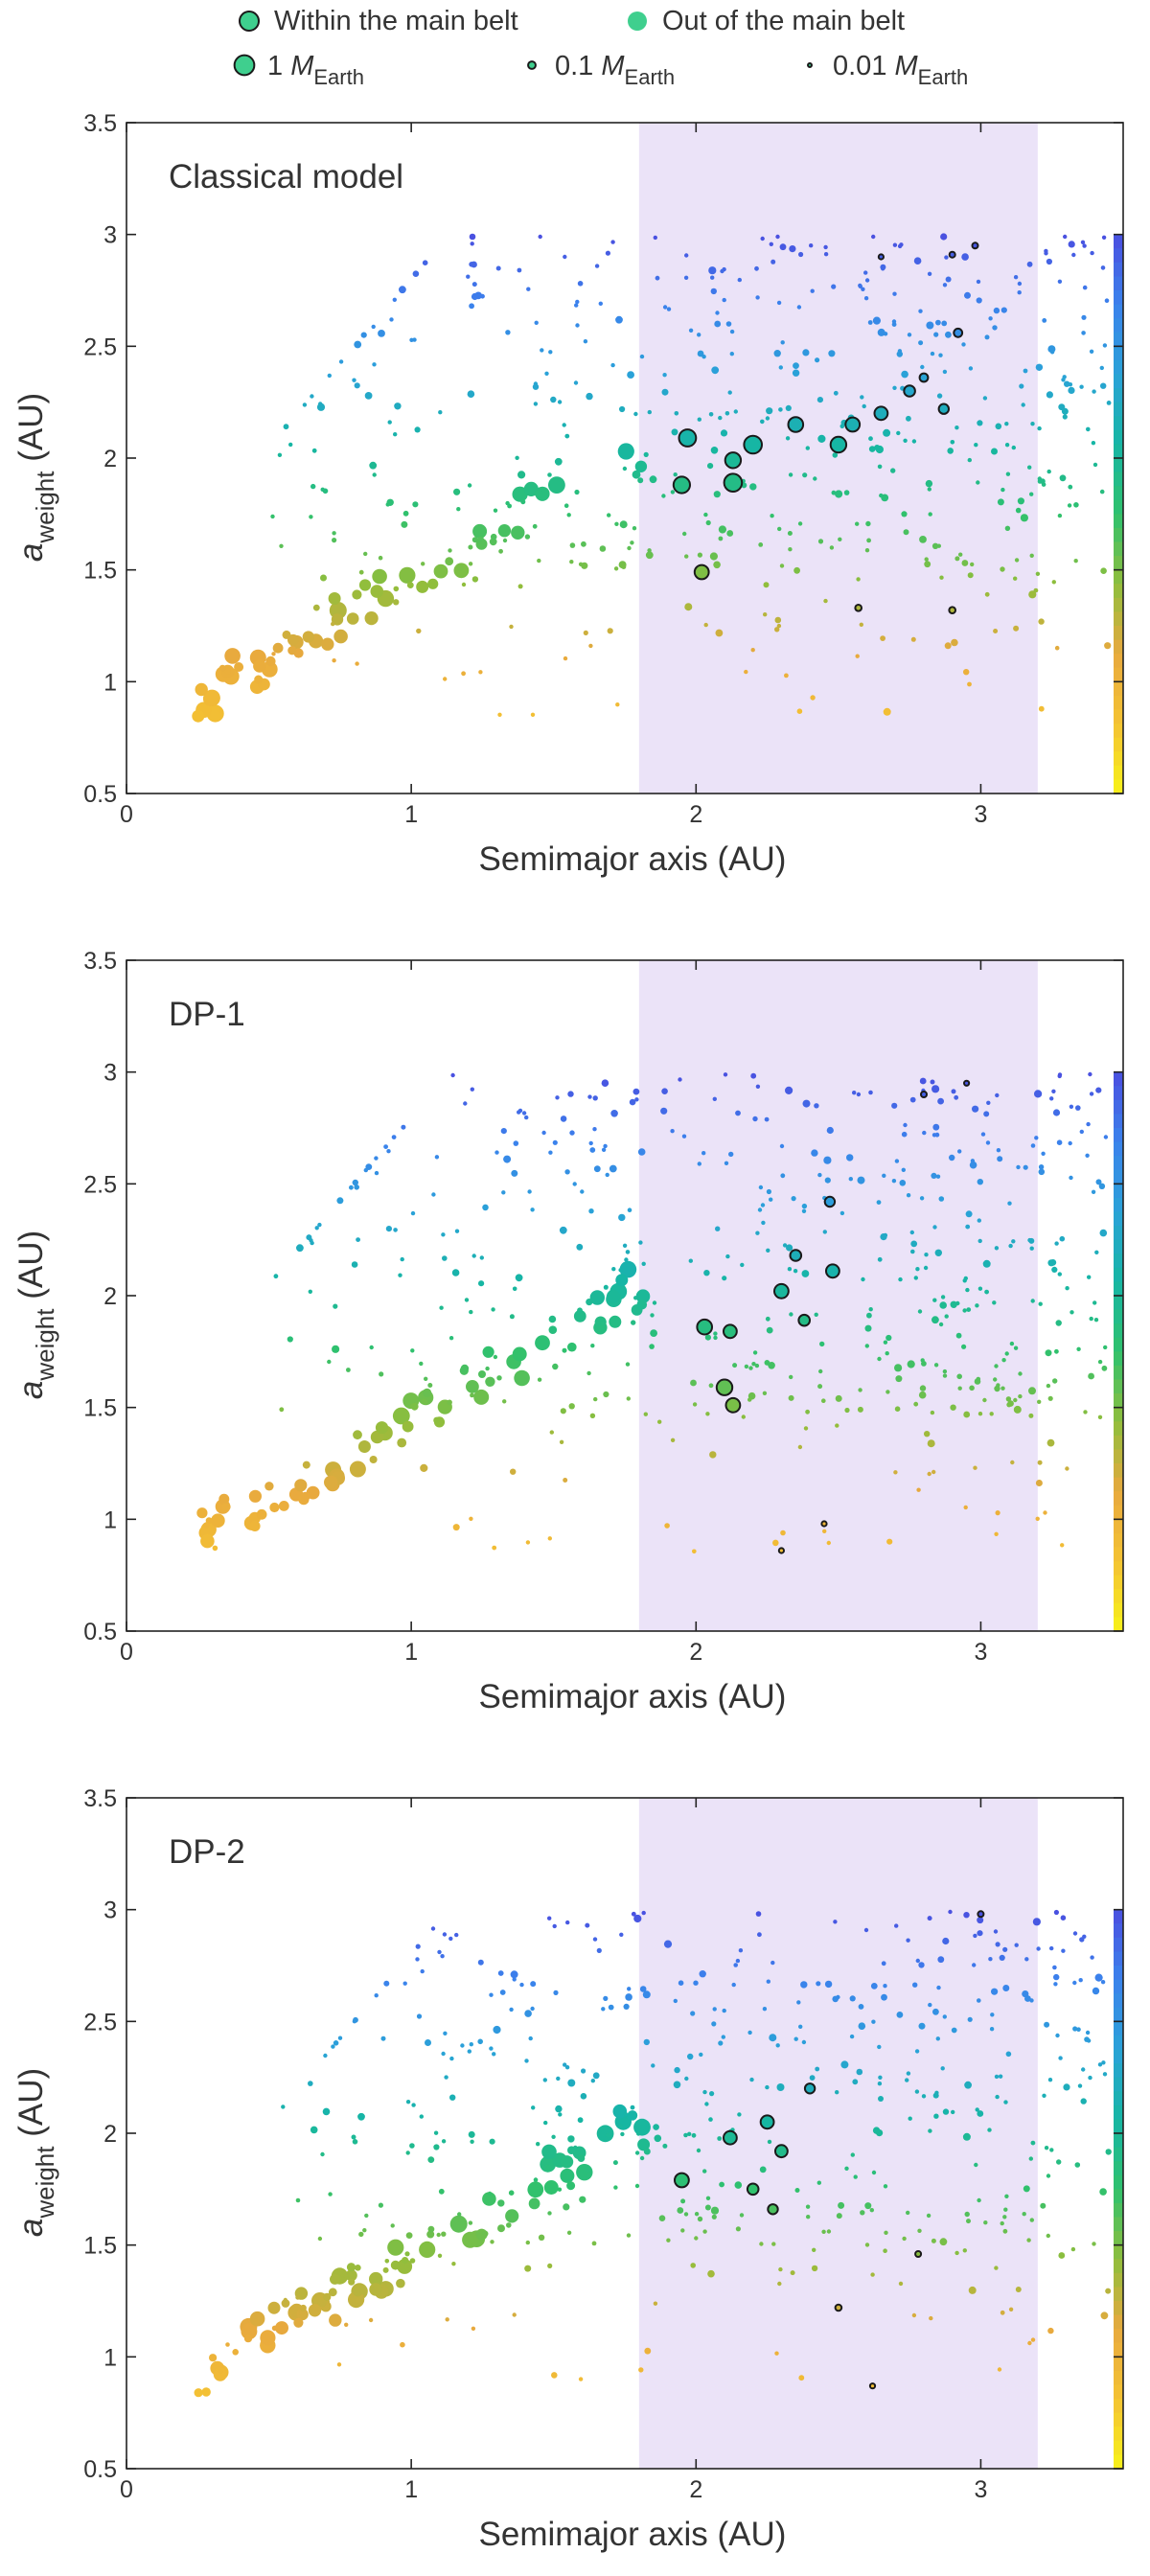 Image resolution: width=1150 pixels, height=2576 pixels. I want to click on y-tick-label: 0.5, so click(100, 1632).